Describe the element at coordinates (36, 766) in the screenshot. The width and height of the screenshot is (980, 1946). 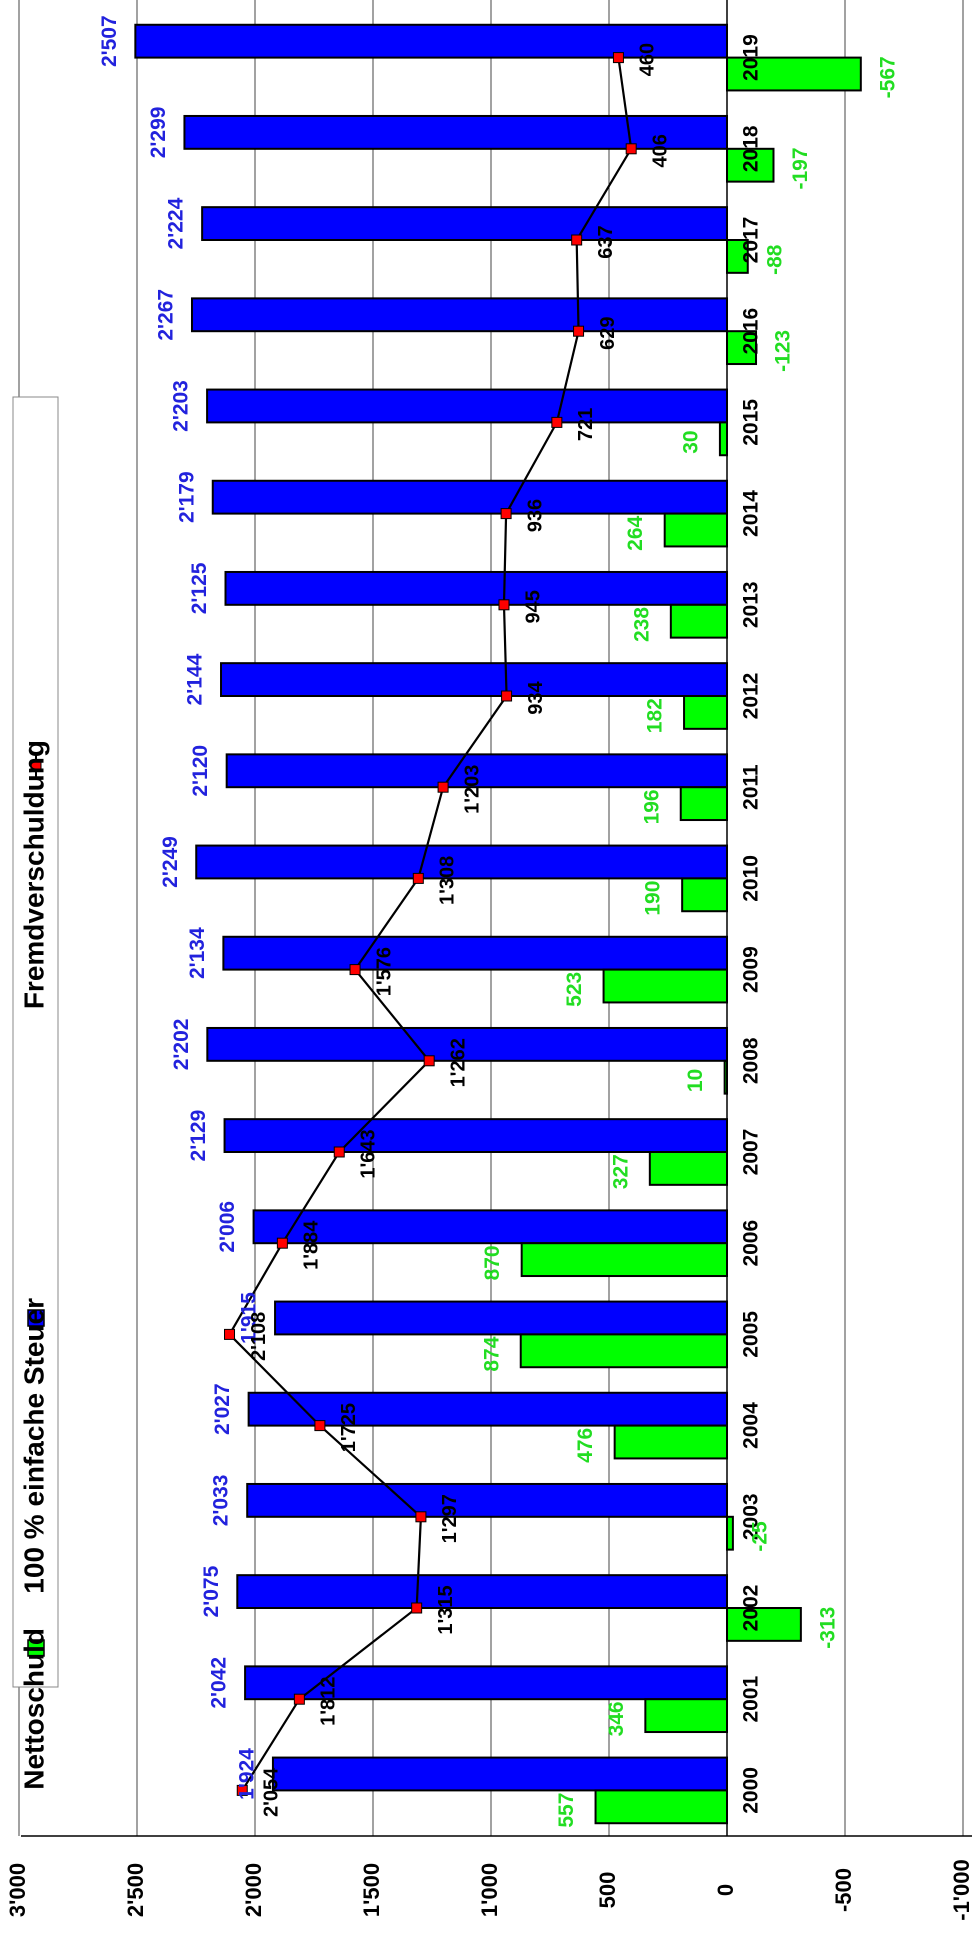
I see `legend-marker-fremdverschuldung` at that location.